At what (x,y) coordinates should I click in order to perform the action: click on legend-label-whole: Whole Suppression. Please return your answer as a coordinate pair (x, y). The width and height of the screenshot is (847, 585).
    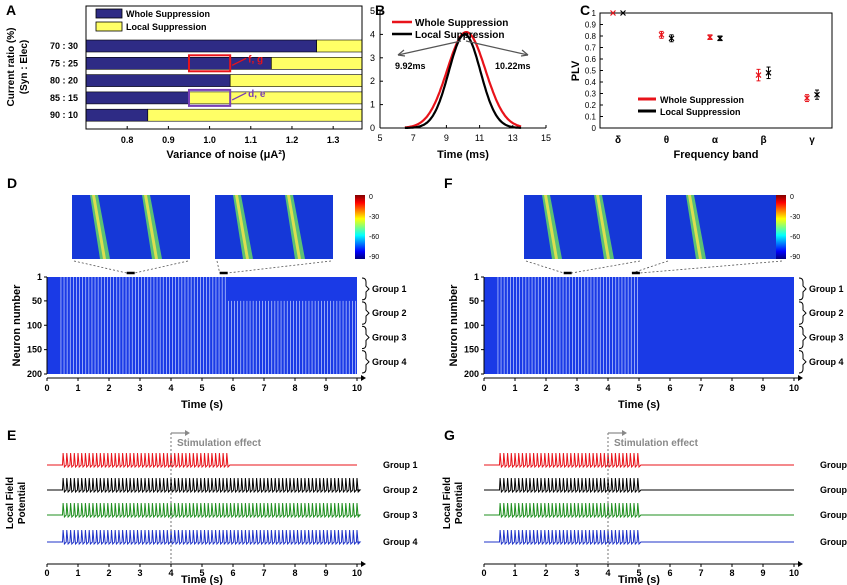
    Looking at the image, I should click on (702, 100).